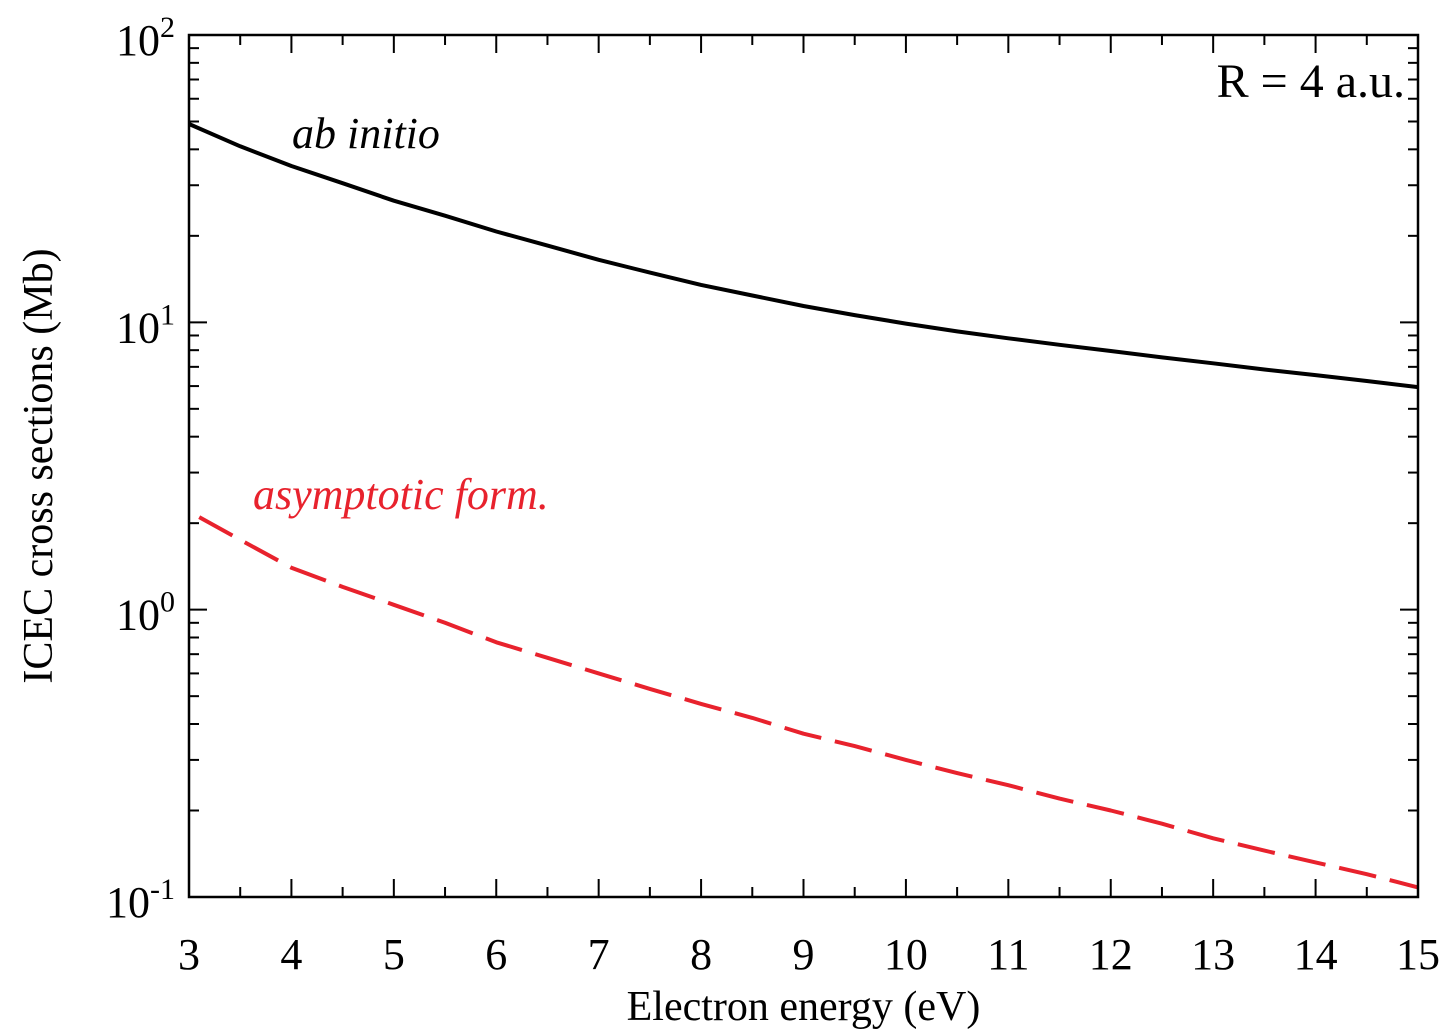 This screenshot has height=1031, width=1451. Describe the element at coordinates (496, 954) in the screenshot. I see `x-tick-label: 6` at that location.